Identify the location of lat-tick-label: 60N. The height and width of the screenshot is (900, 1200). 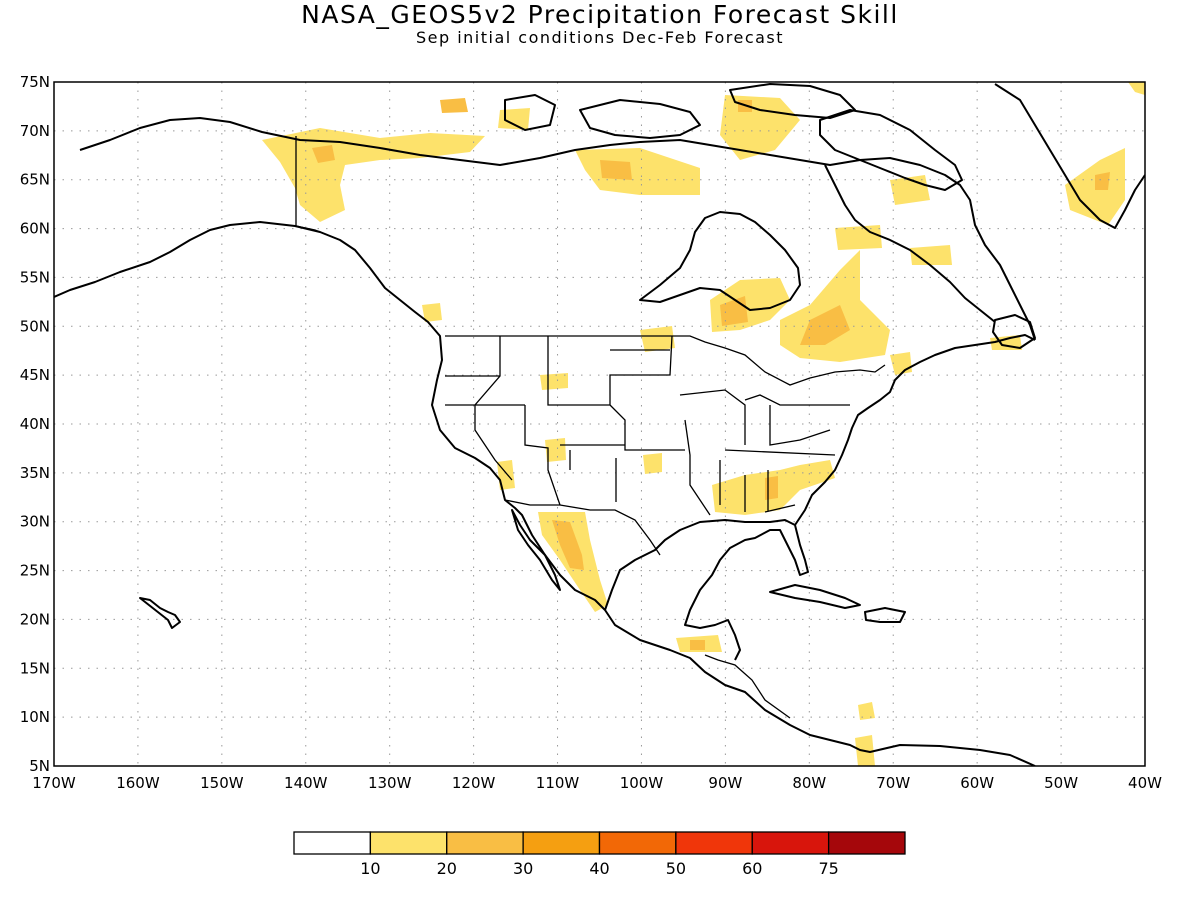
(35, 229).